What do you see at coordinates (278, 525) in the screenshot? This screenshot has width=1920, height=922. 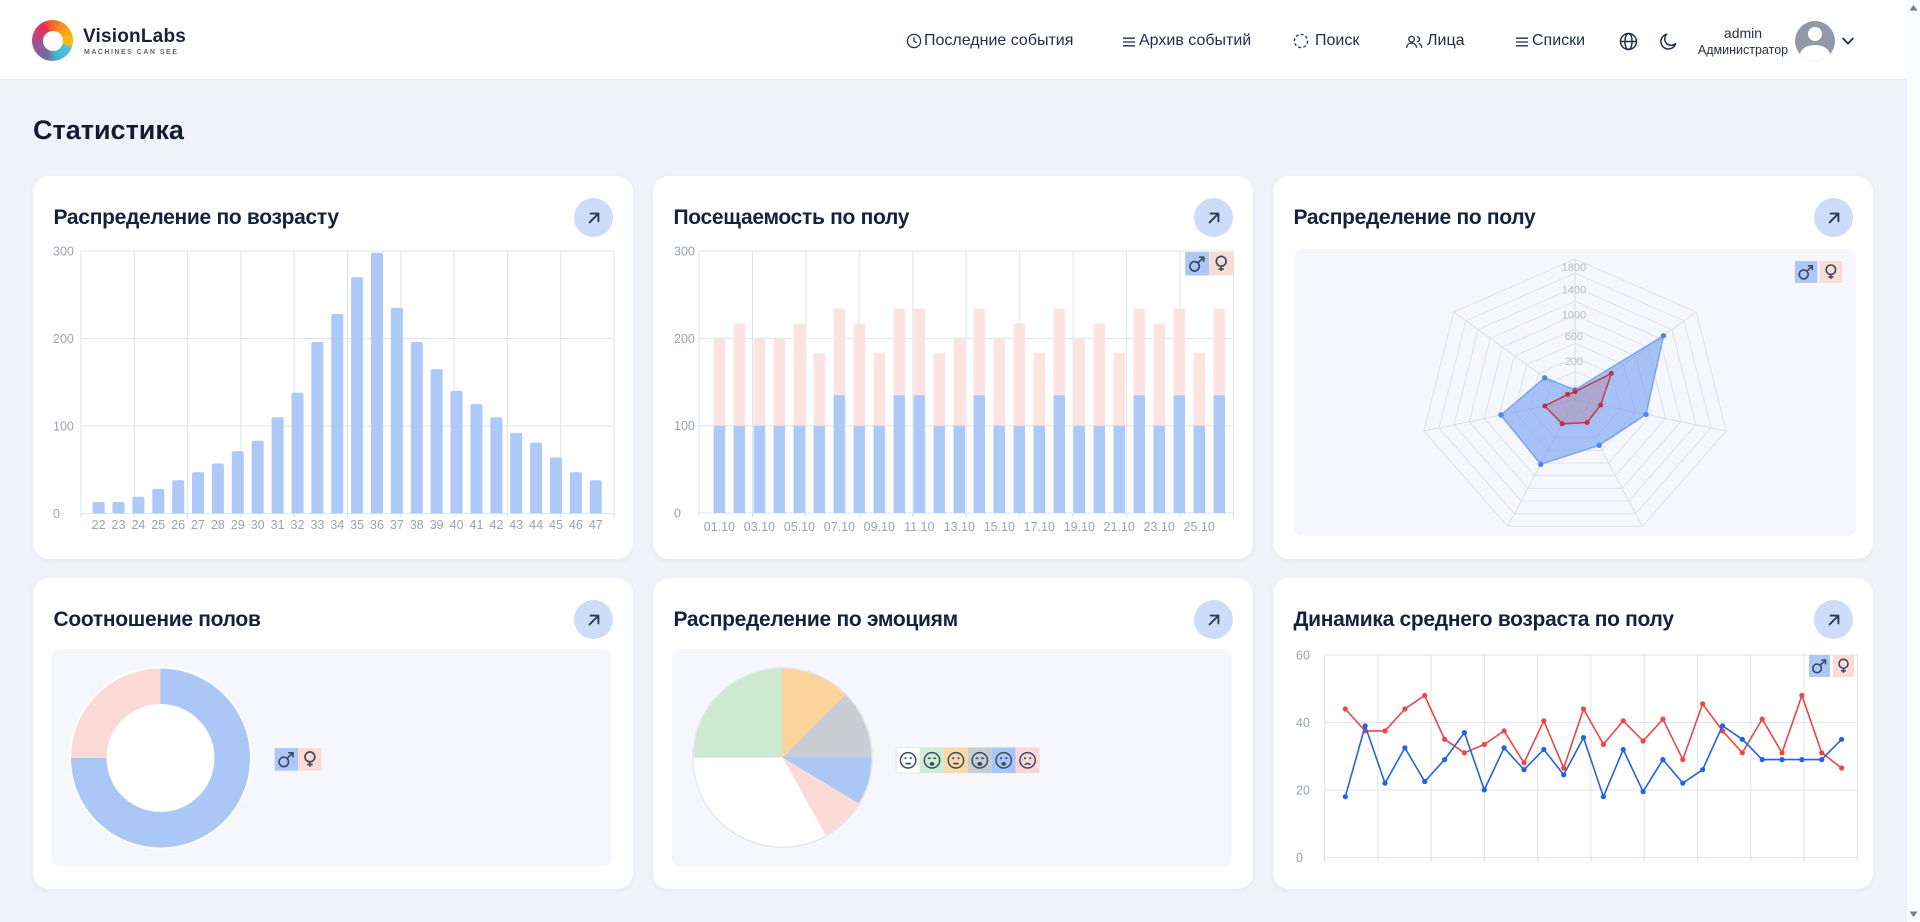 I see `svg-text: 31` at bounding box center [278, 525].